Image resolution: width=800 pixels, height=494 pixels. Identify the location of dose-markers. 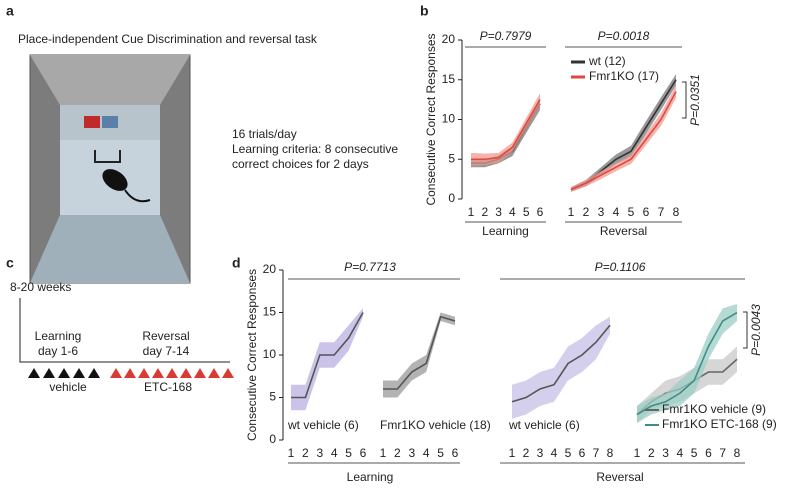
(131, 373).